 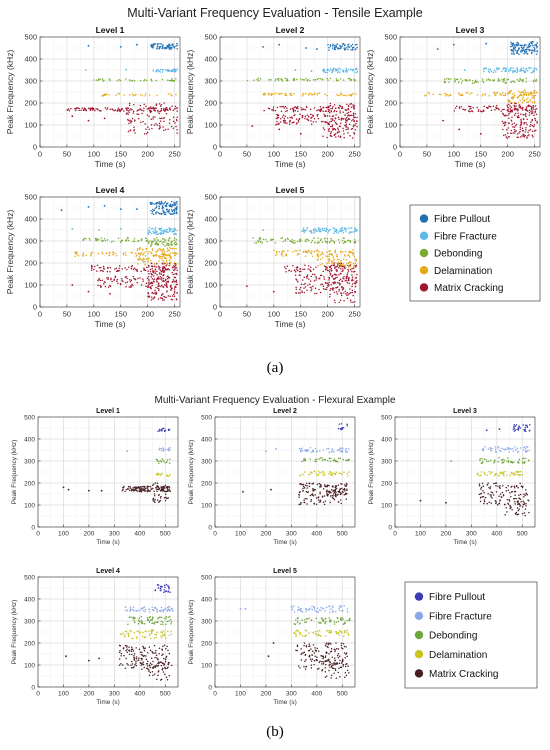 I want to click on chart-title: Level 1, so click(x=110, y=30).